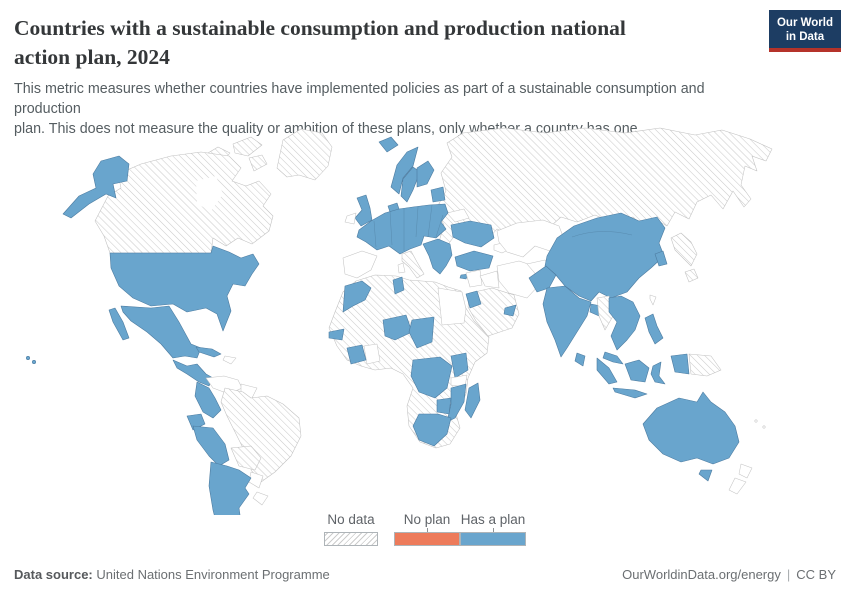 Image resolution: width=850 pixels, height=600 pixels. I want to click on hispaniola, so click(229, 360).